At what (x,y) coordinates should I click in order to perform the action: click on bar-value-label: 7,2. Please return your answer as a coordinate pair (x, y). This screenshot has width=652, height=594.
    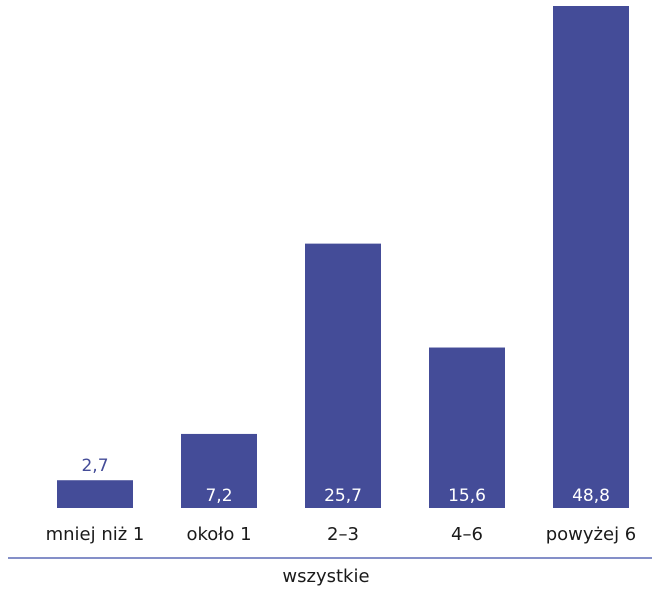
    Looking at the image, I should click on (218, 496).